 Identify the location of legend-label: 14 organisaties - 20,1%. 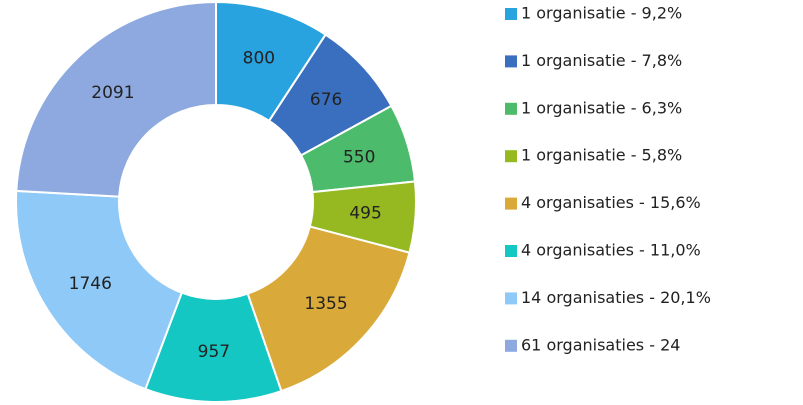
(616, 297).